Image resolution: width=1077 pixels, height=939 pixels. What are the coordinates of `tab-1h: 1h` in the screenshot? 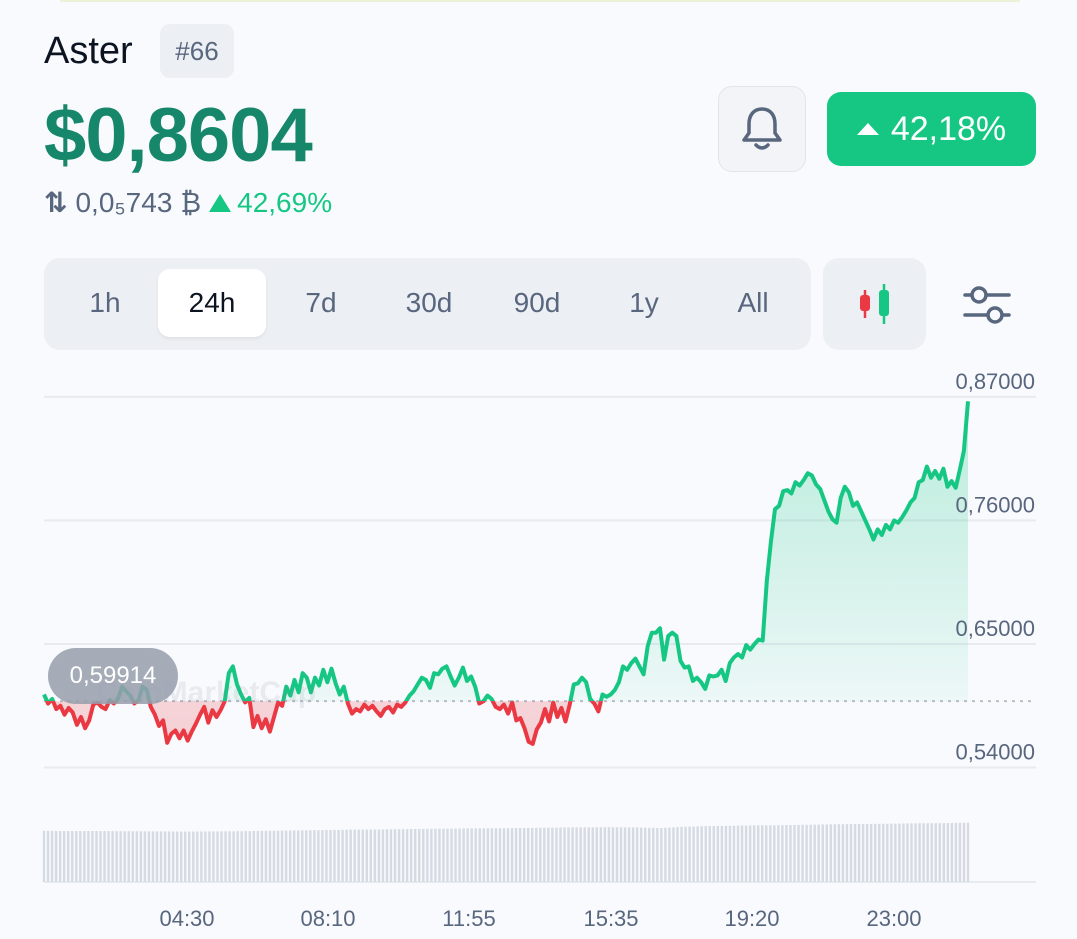 It's located at (105, 302).